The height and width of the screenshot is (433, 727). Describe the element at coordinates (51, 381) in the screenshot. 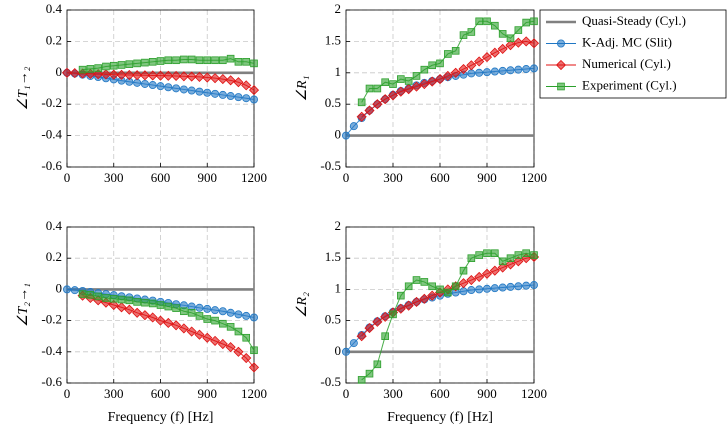

I see `y-tick-label: -0.6` at that location.